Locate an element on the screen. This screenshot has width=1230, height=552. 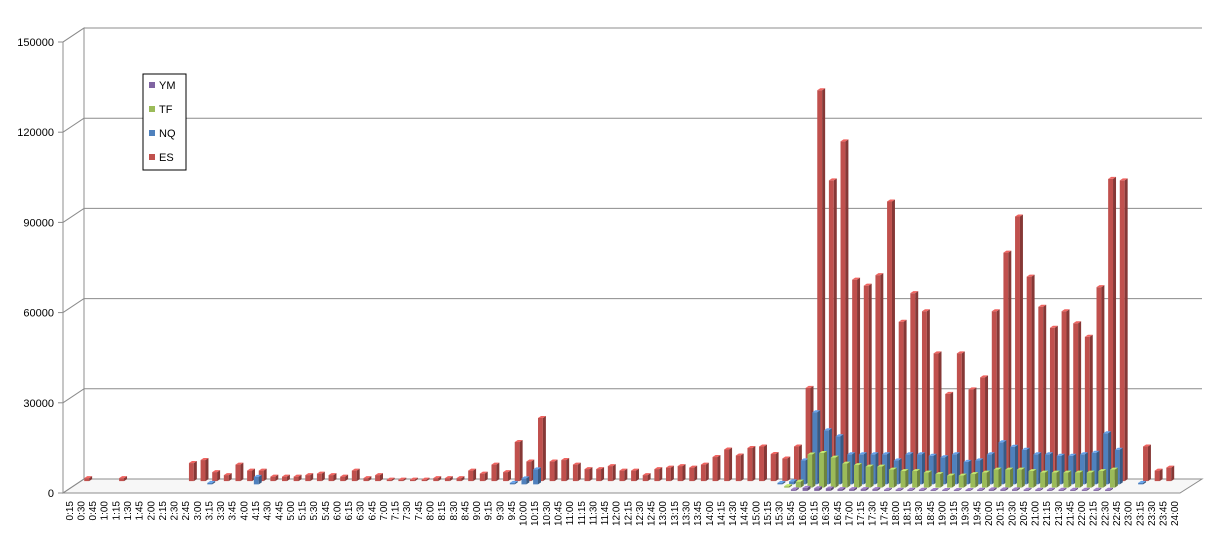
x-tick-label: 9:00 is located at coordinates (477, 511).